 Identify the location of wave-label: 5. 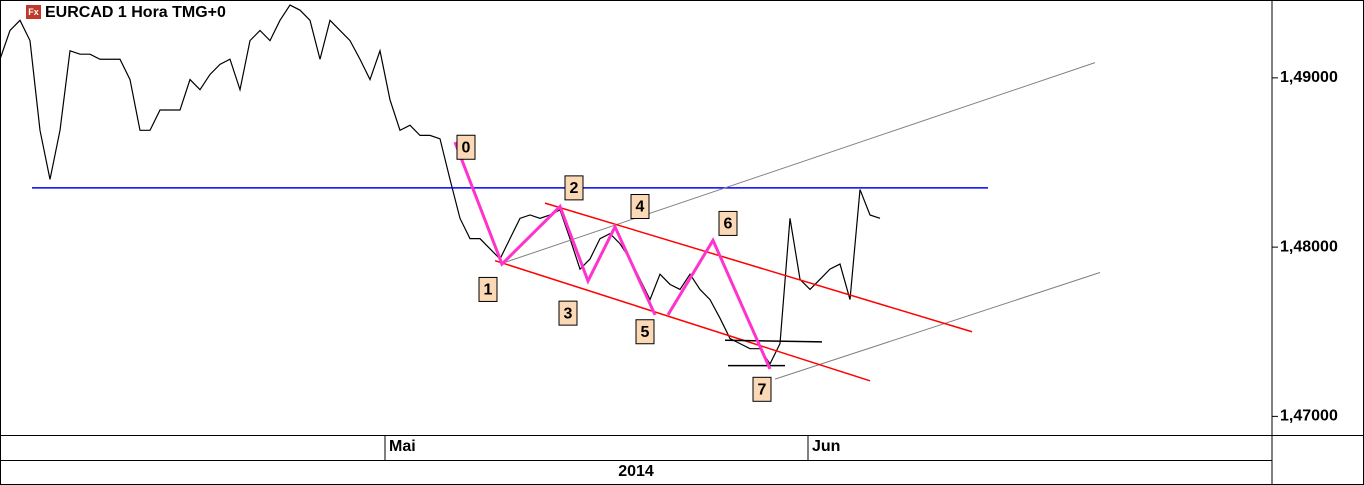
(645, 332).